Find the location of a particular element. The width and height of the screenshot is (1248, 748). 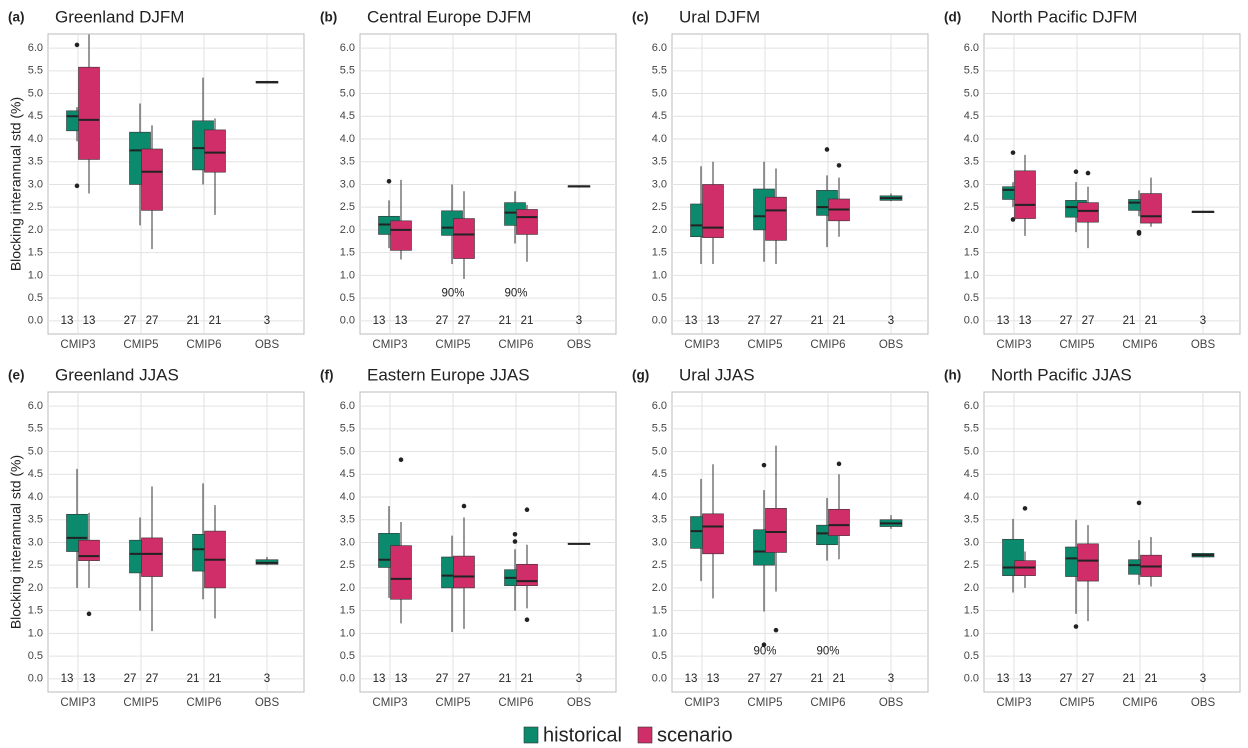

panel-title: Greenland DJFM is located at coordinates (119, 16).